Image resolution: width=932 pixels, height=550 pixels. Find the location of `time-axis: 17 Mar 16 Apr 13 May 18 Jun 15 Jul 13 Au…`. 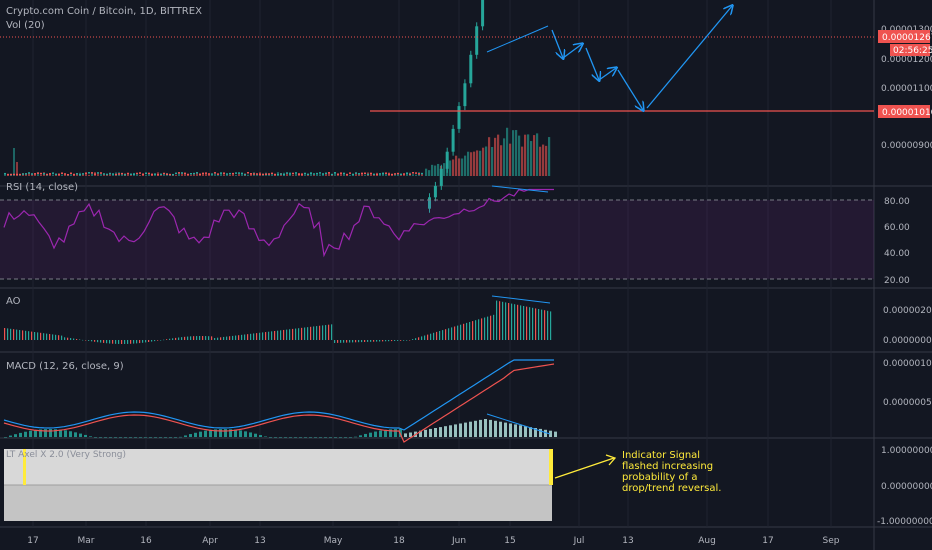

time-axis: 17 Mar 16 Apr 13 May 18 Jun 15 Jul 13 Au… is located at coordinates (433, 541).